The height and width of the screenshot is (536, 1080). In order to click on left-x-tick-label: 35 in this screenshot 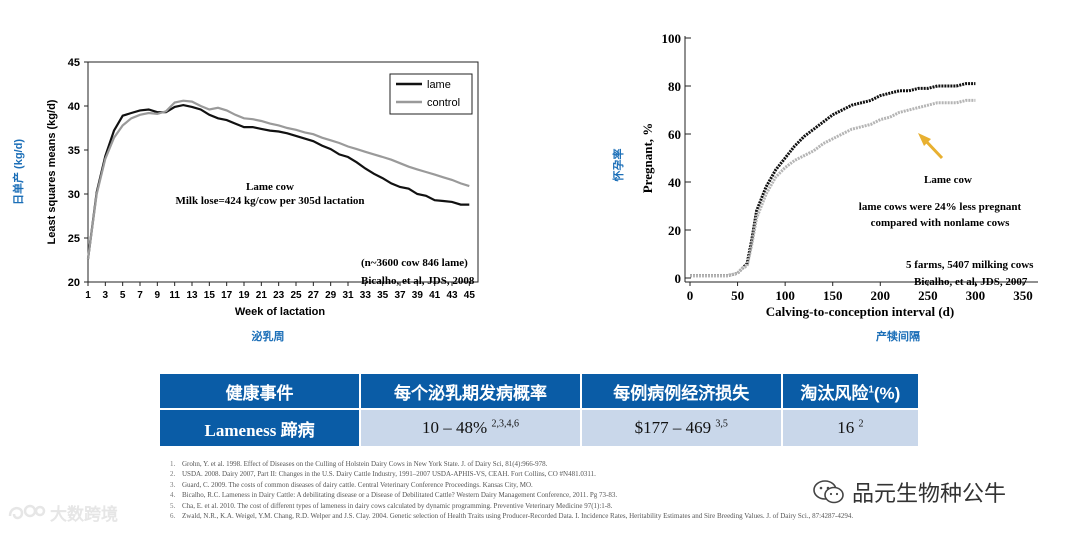, I will do `click(383, 295)`.